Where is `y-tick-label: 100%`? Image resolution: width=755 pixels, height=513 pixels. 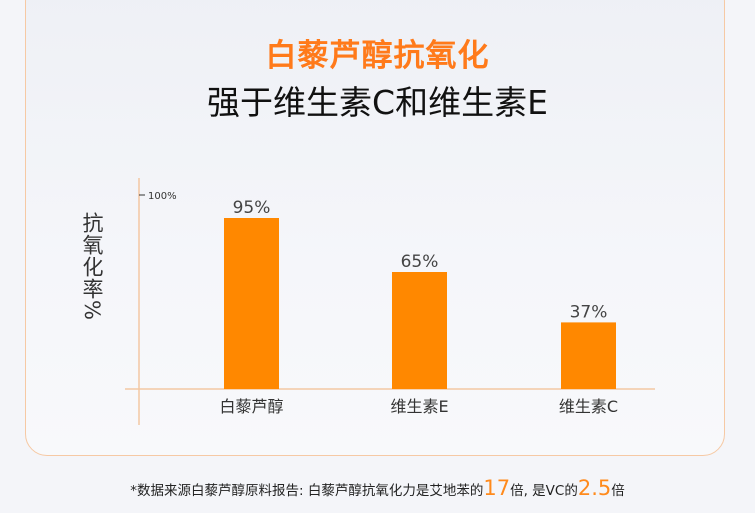 y-tick-label: 100% is located at coordinates (162, 196).